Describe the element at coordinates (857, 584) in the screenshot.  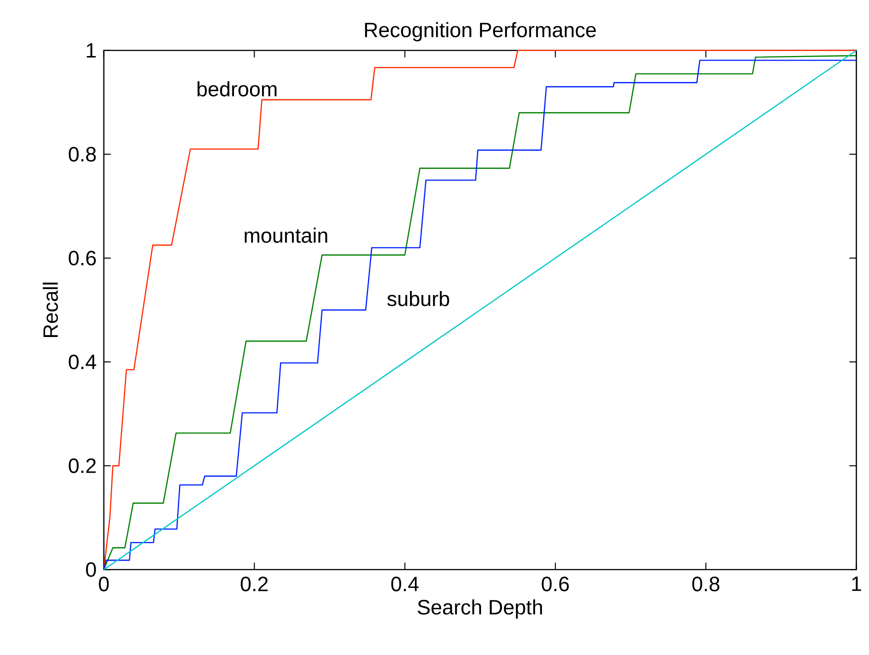
I see `x-tick-label: 1` at that location.